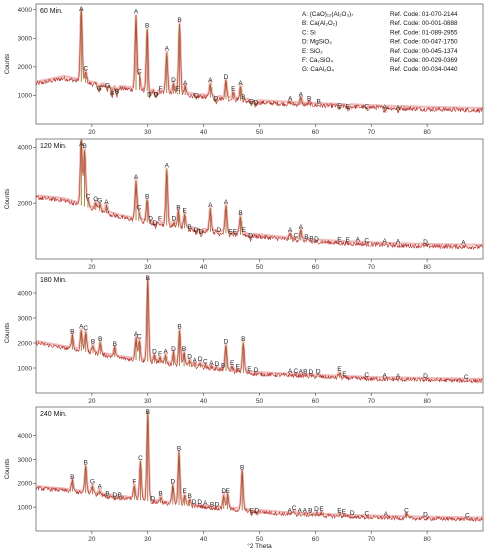 This screenshot has height=555, width=487. I want to click on y-tick-label: 1000, so click(25, 507).